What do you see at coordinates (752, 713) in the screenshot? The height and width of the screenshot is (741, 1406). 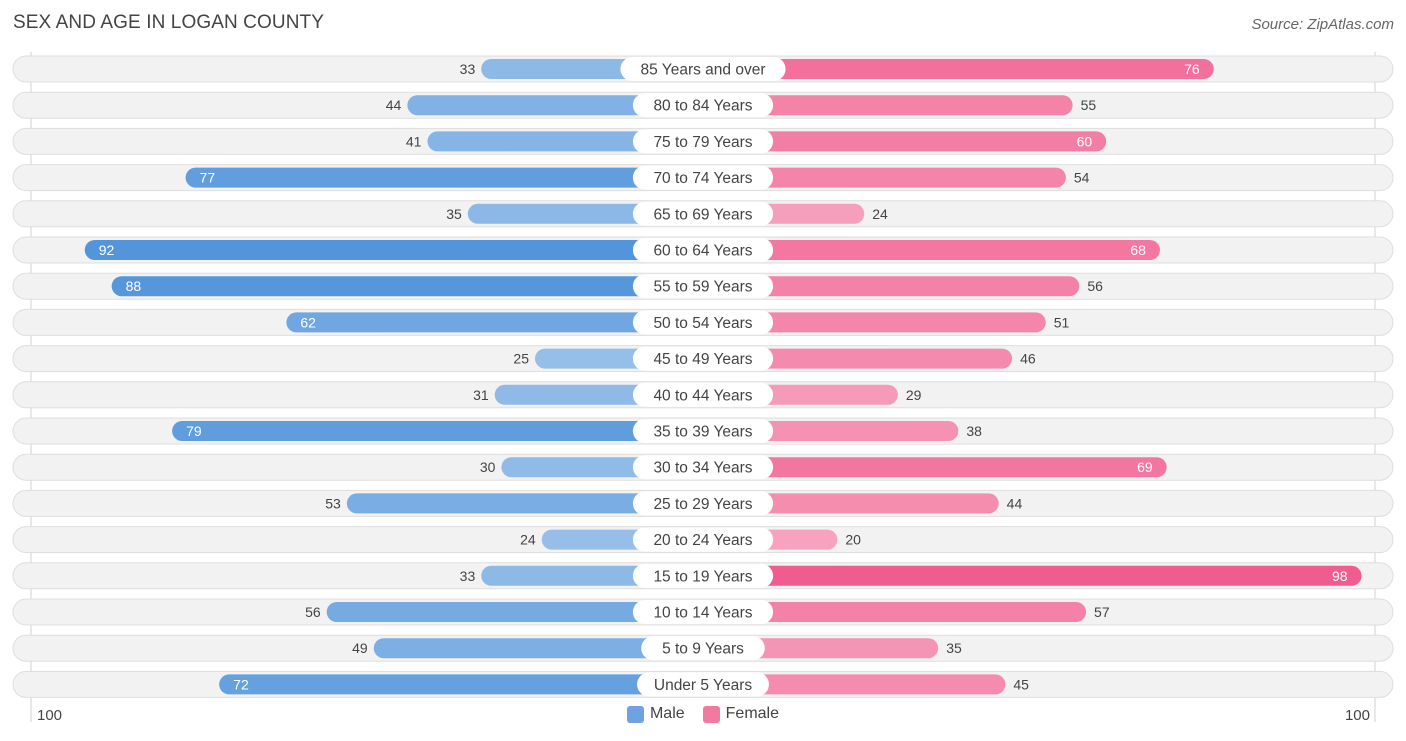 I see `legend-label-female: Female` at bounding box center [752, 713].